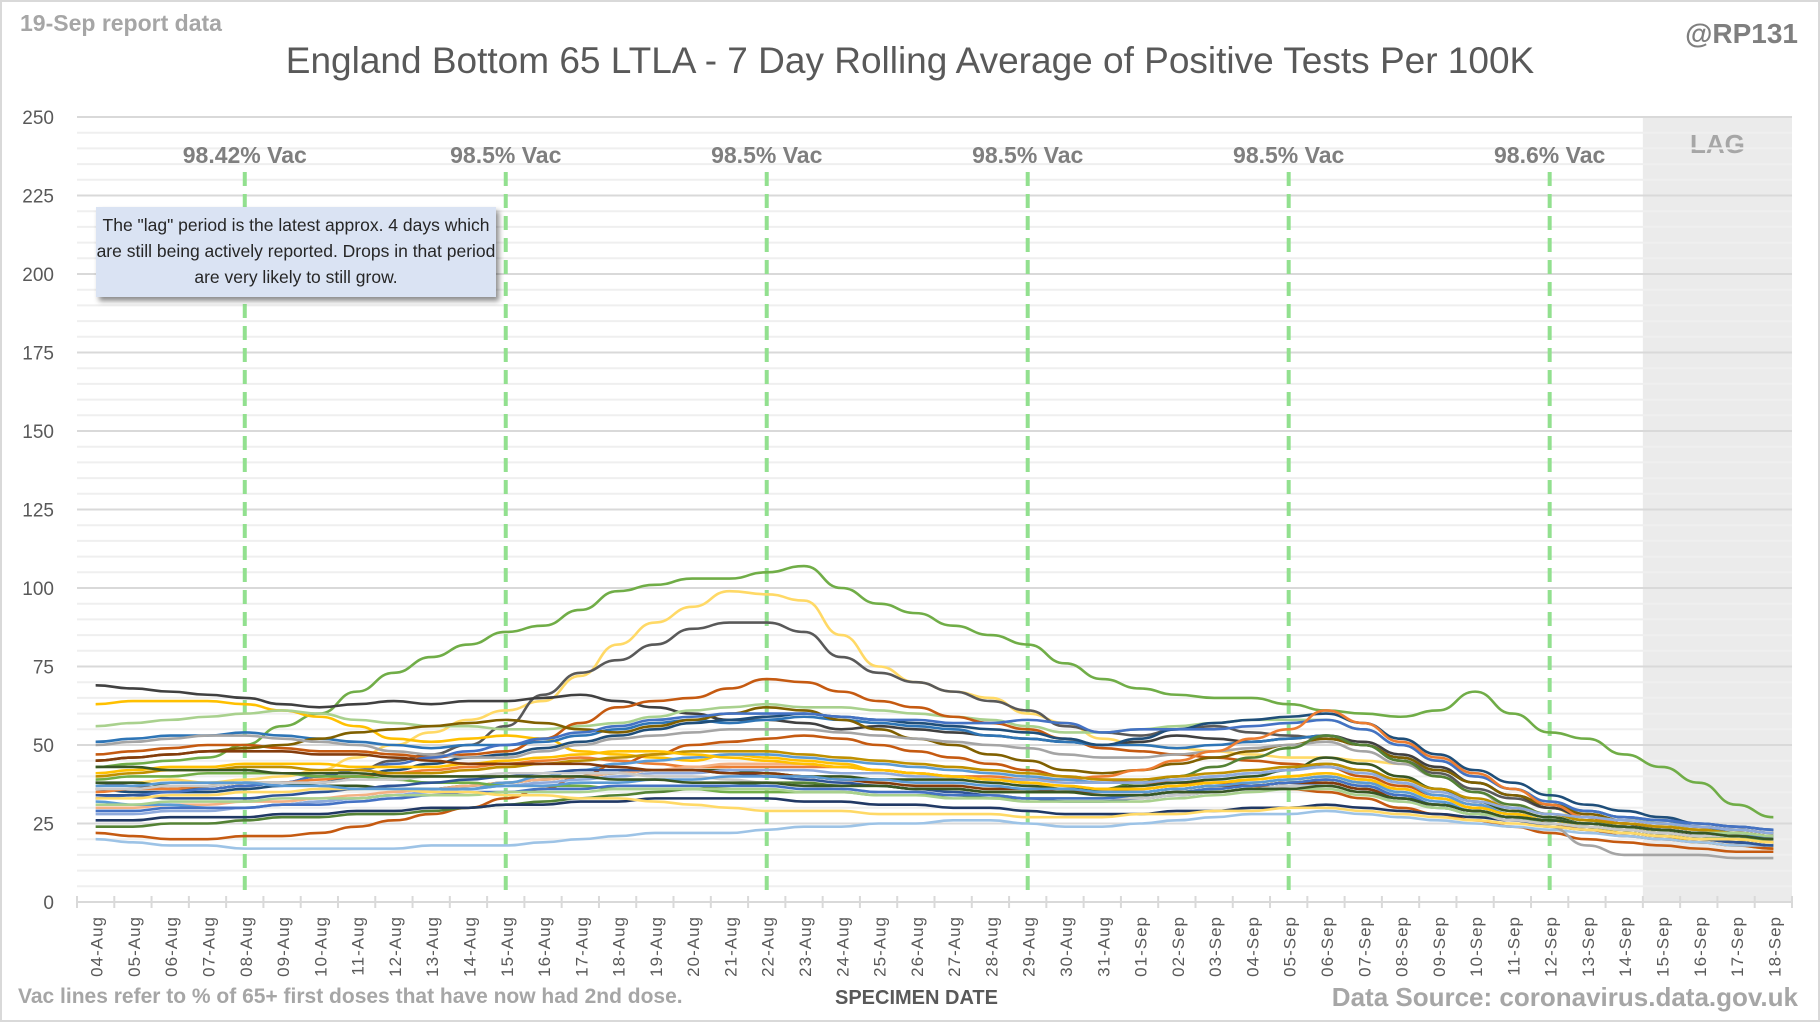  What do you see at coordinates (208, 946) in the screenshot?
I see `x-tick-label: 07-Aug` at bounding box center [208, 946].